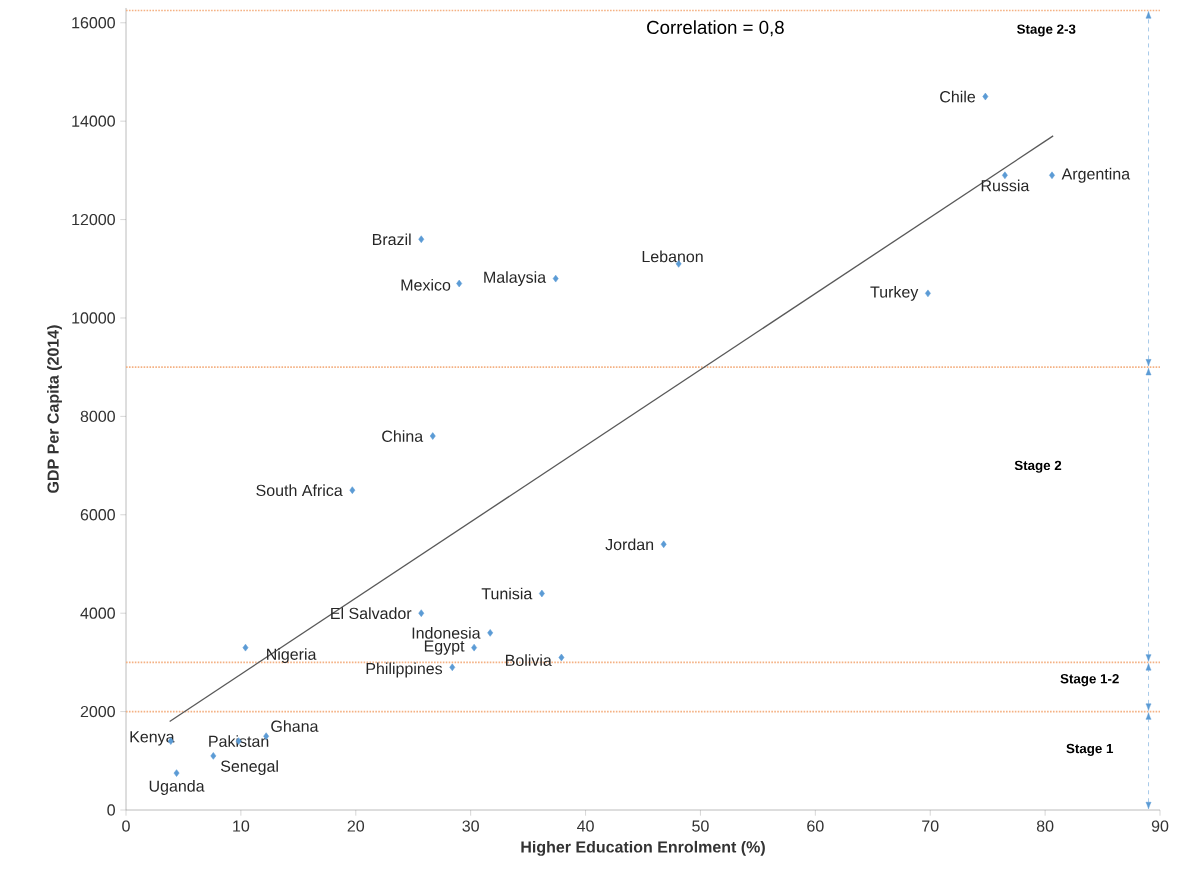  I want to click on annotation: El Salvador, so click(371, 613).